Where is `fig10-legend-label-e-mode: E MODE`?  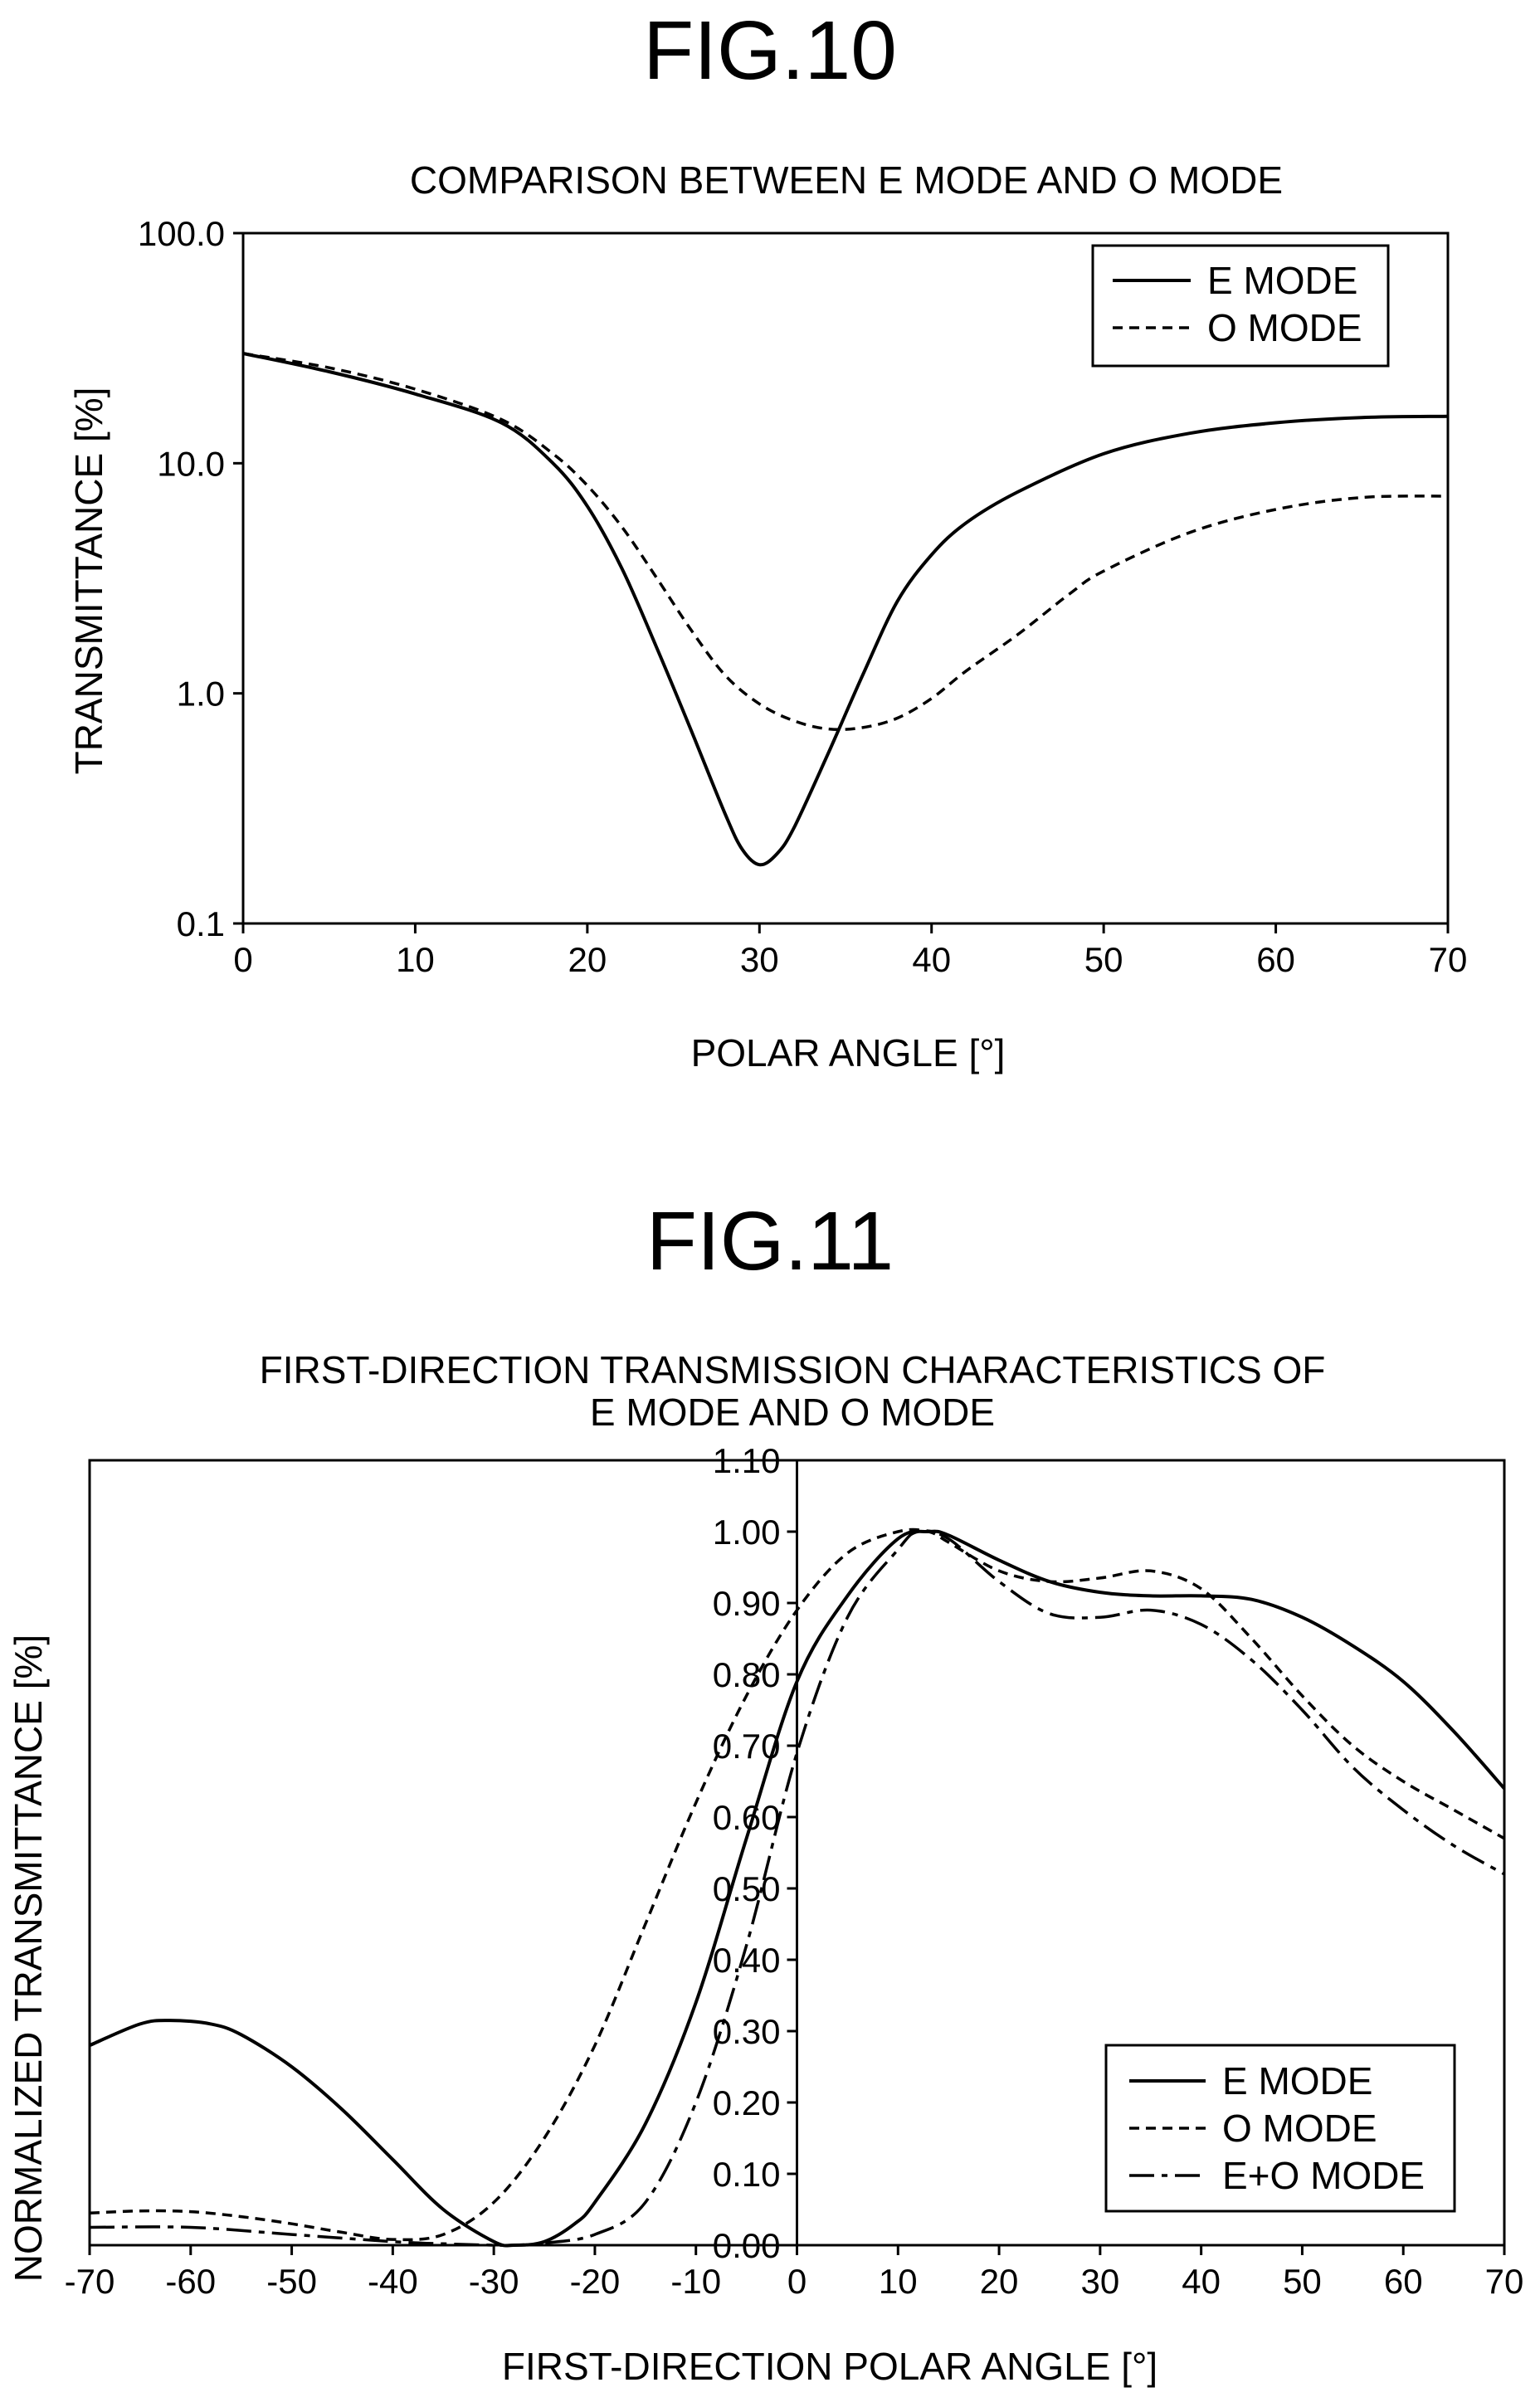 fig10-legend-label-e-mode: E MODE is located at coordinates (1282, 280).